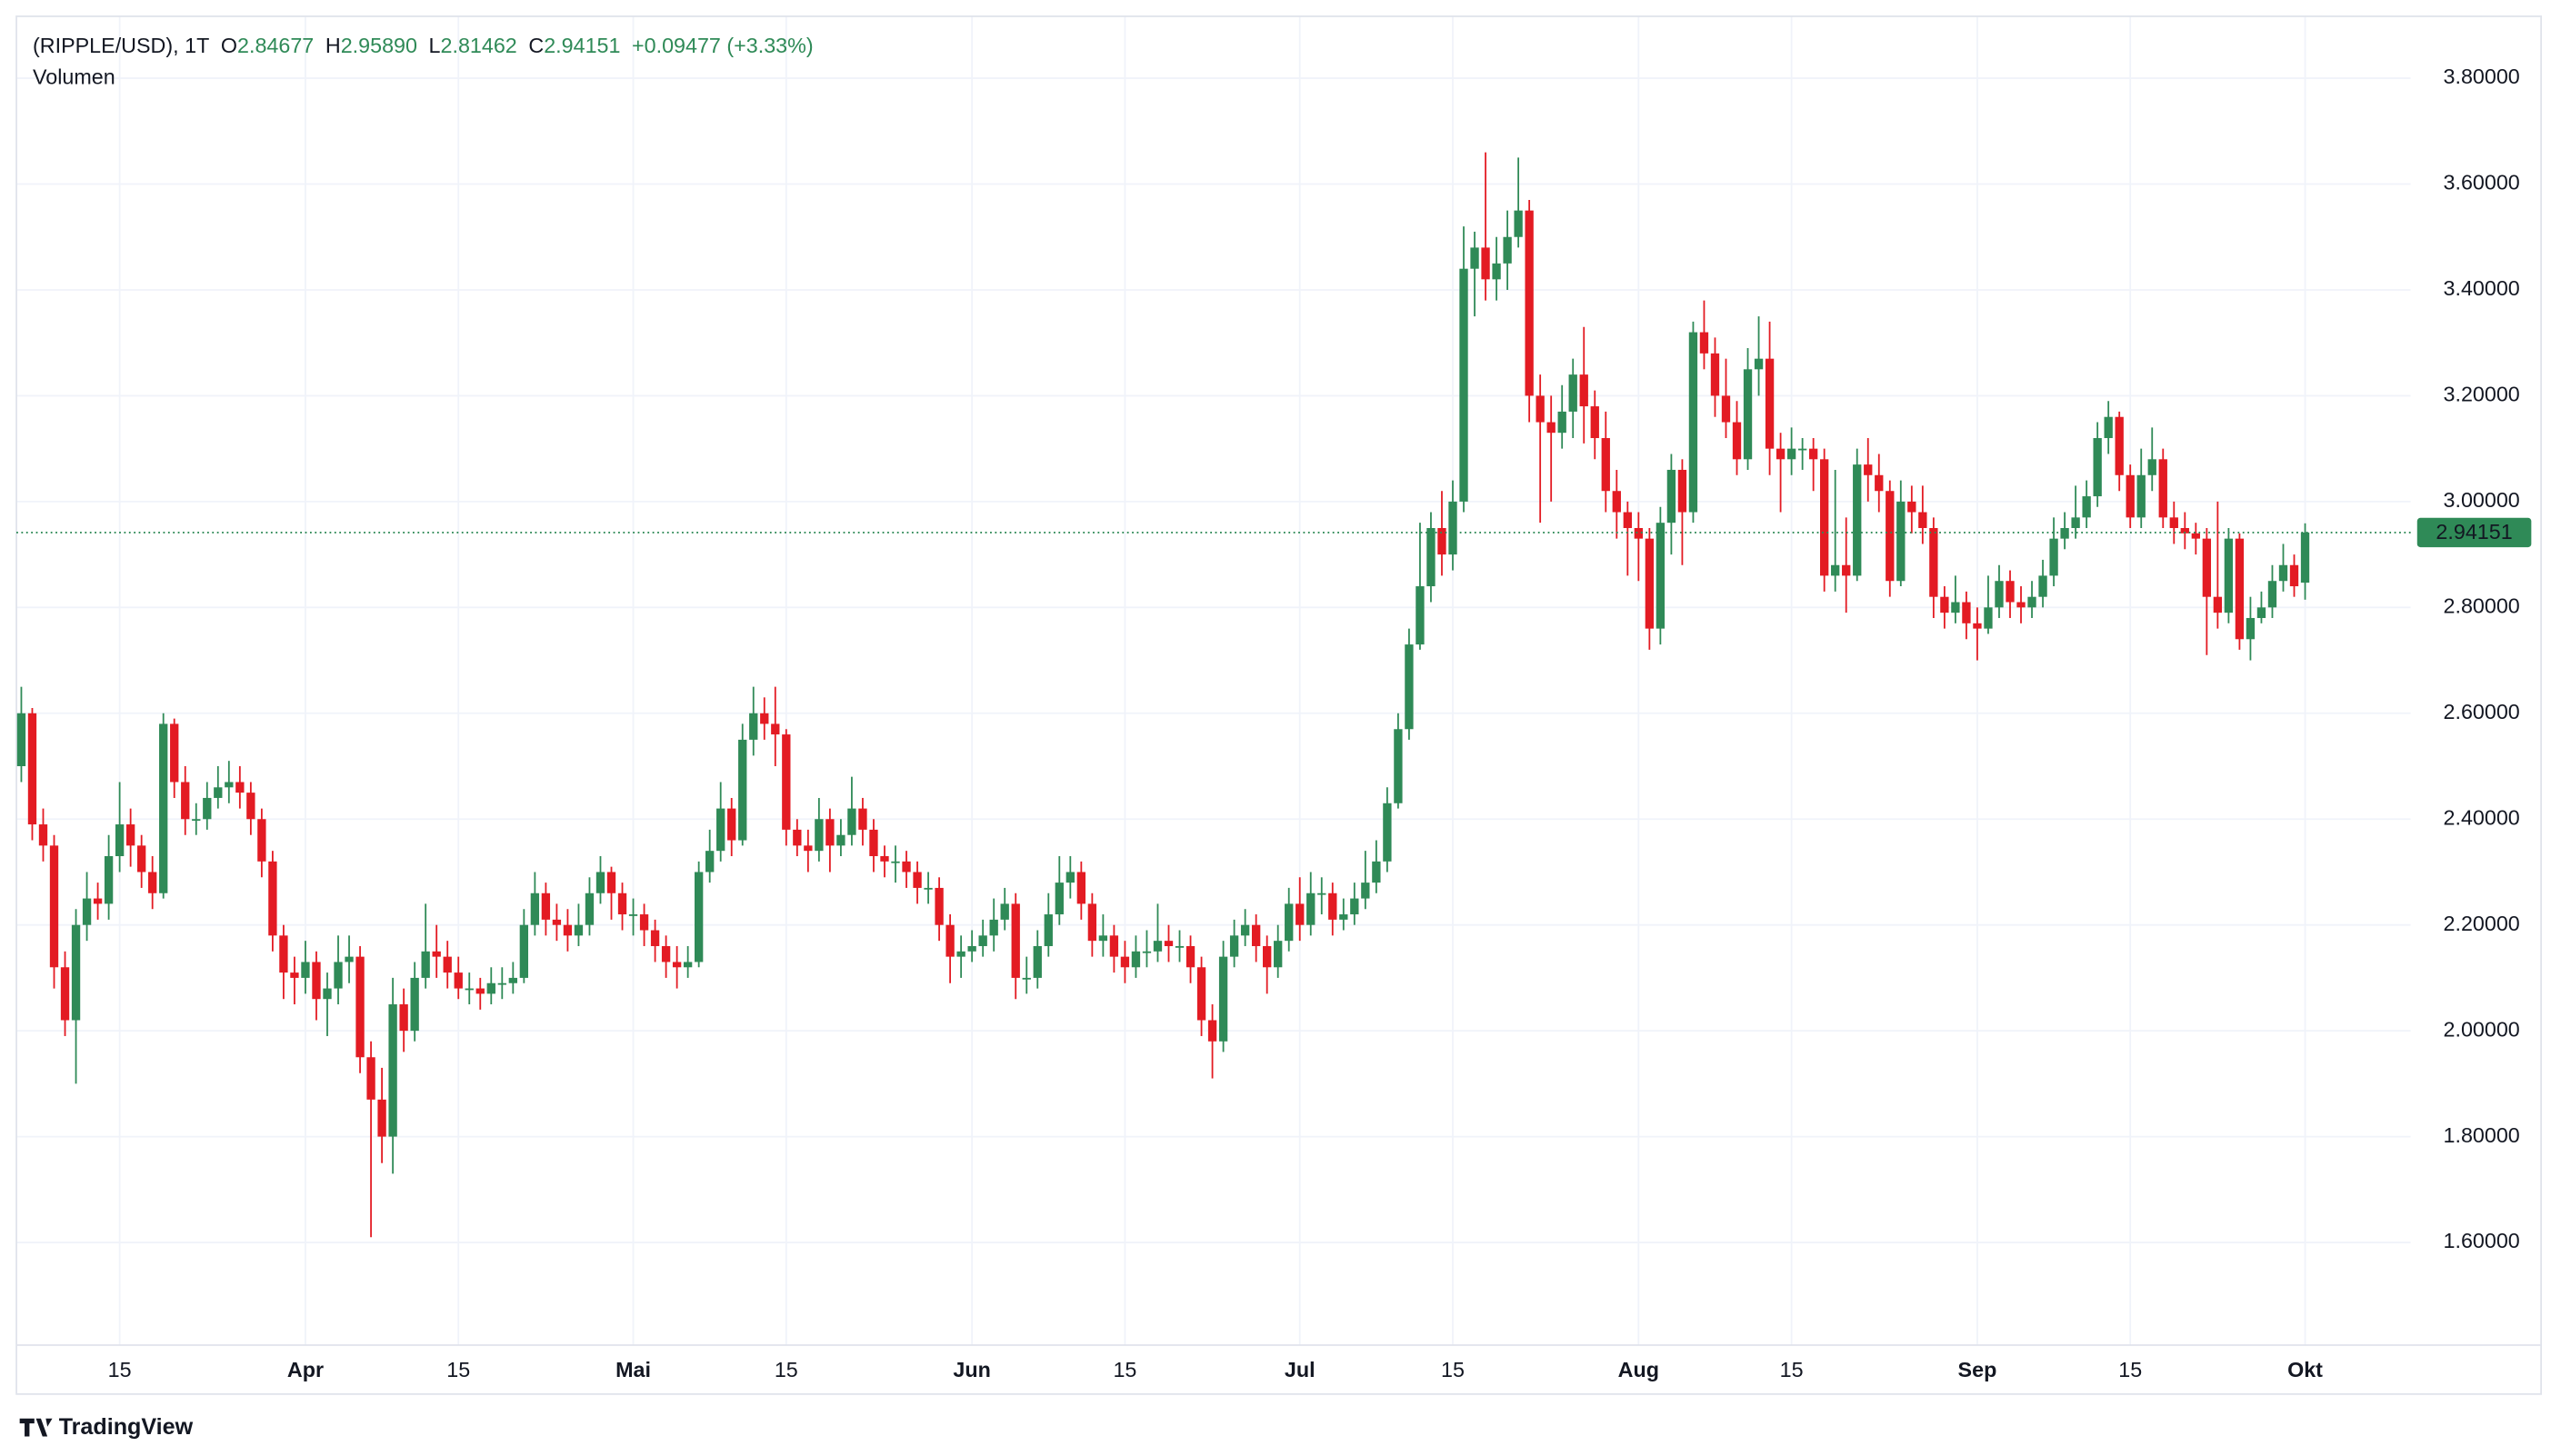 The width and height of the screenshot is (2551, 1456). What do you see at coordinates (107, 1427) in the screenshot?
I see `brand-logo: TradingView` at bounding box center [107, 1427].